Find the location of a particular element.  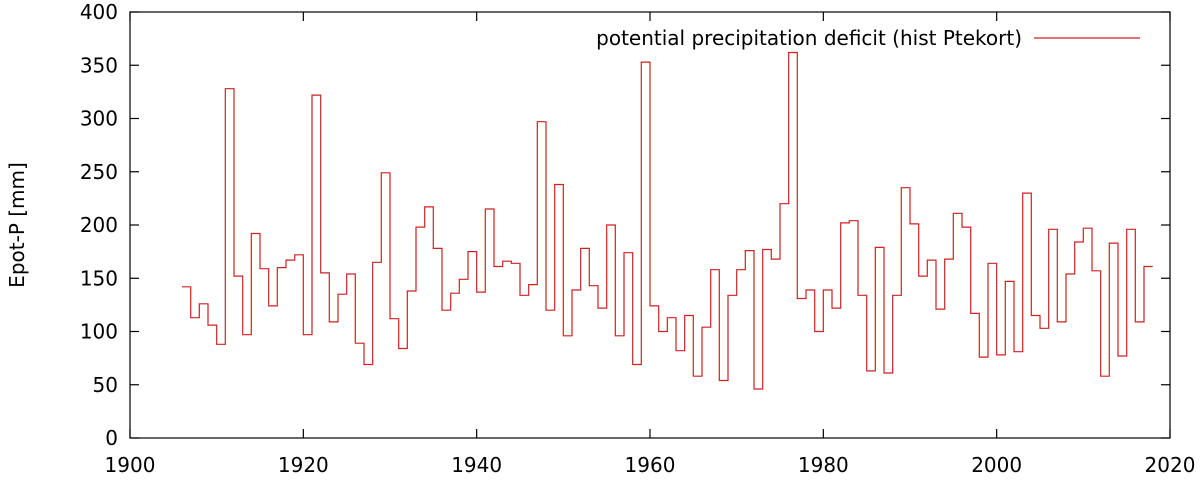

x-tick-label: 2000 is located at coordinates (996, 465).